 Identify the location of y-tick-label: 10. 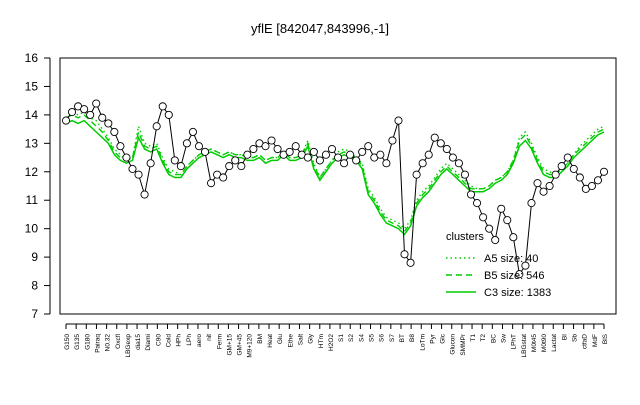
(32, 229).